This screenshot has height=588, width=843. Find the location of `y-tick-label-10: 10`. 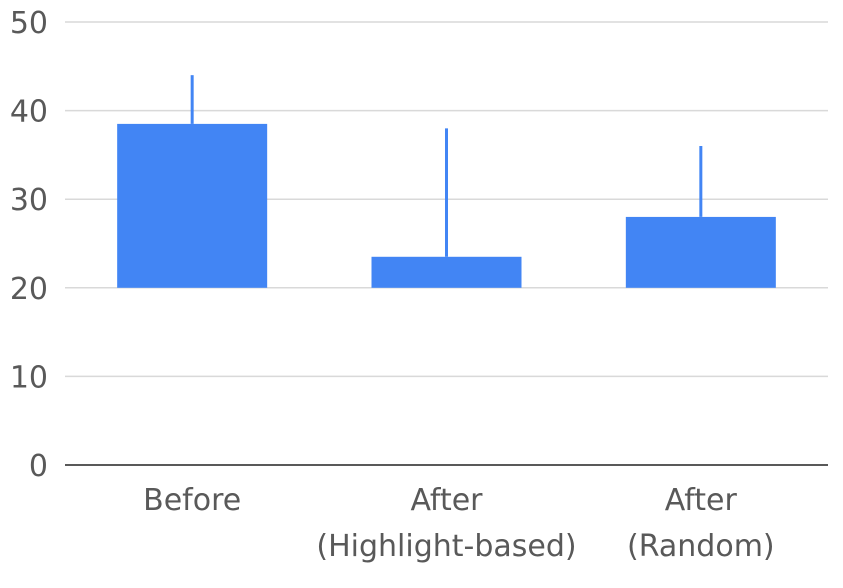

y-tick-label-10: 10 is located at coordinates (29, 377).